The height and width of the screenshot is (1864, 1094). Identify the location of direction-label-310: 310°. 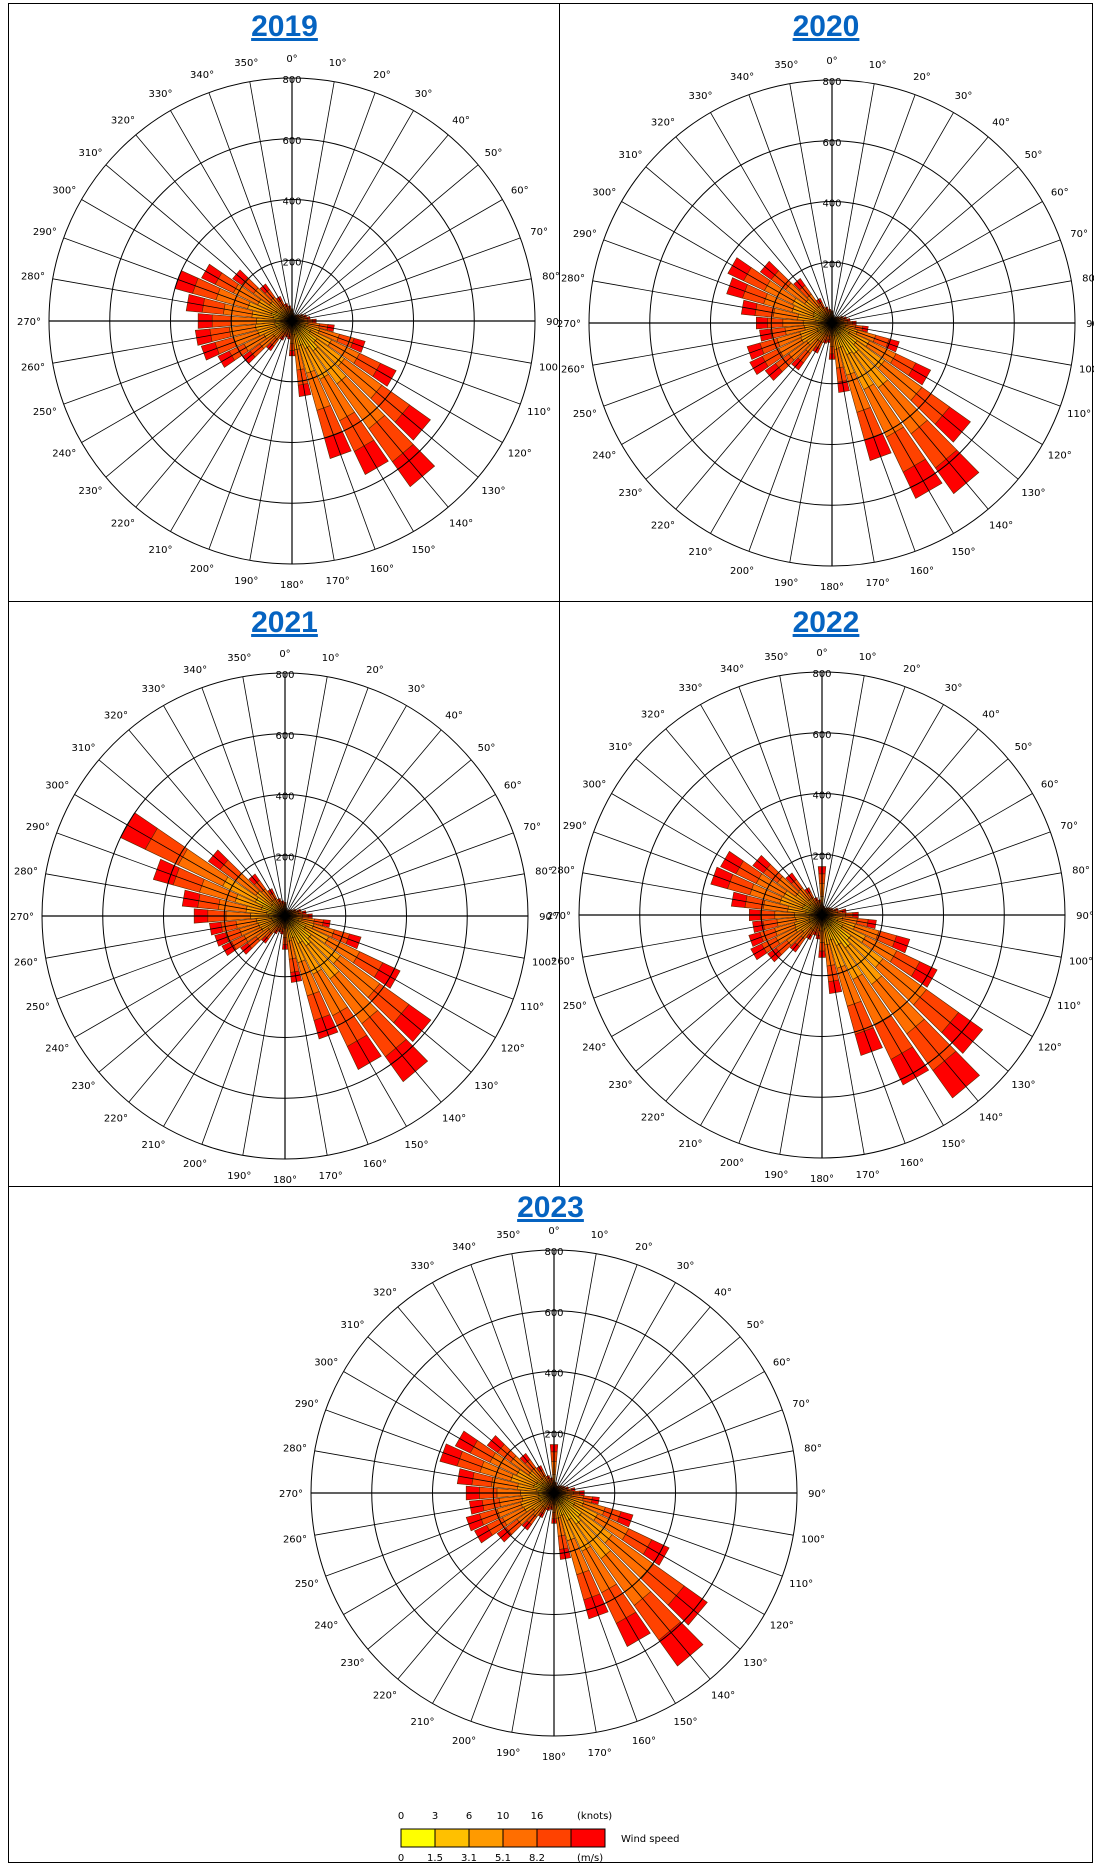
(620, 747).